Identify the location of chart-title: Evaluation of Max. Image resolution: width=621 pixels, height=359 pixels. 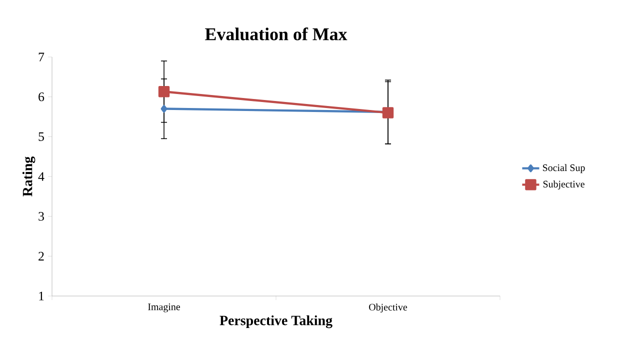
(276, 33).